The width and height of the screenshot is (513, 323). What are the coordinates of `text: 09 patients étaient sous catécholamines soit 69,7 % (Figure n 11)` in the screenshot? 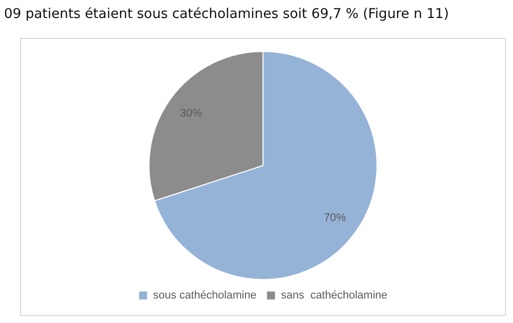 It's located at (226, 14).